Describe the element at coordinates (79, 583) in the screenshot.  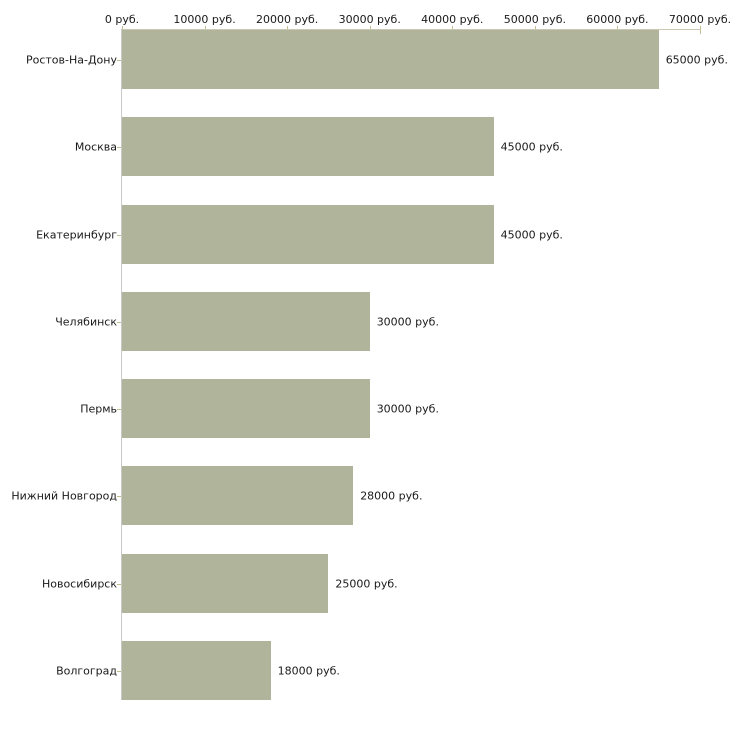
I see `category-label: Новосибирск` at that location.